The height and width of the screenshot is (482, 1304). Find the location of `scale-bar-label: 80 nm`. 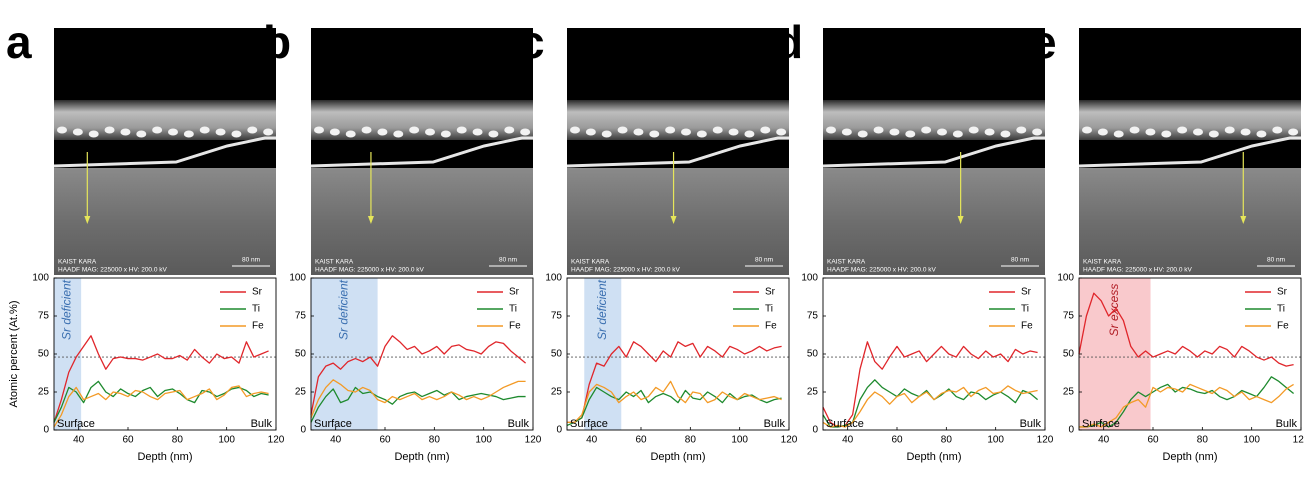

scale-bar-label: 80 nm is located at coordinates (1020, 260).